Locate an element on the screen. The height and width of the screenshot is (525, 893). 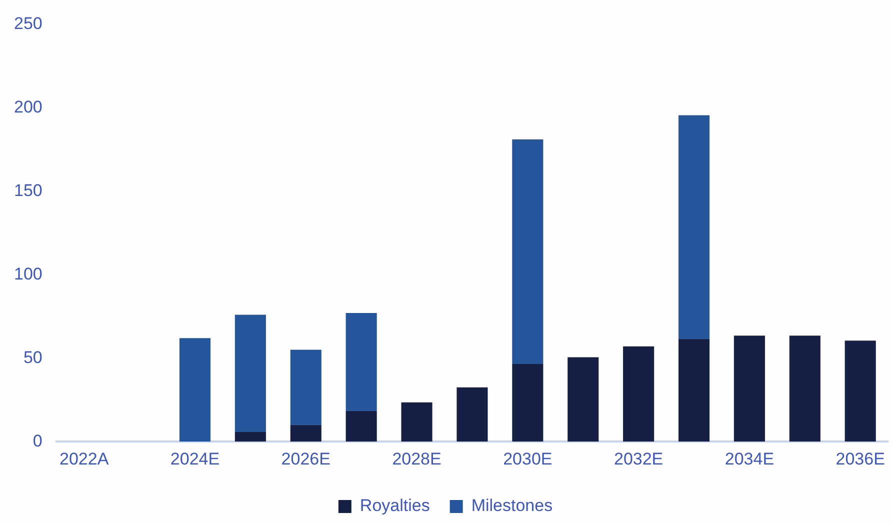
x-tick-label: 2028E is located at coordinates (417, 458).